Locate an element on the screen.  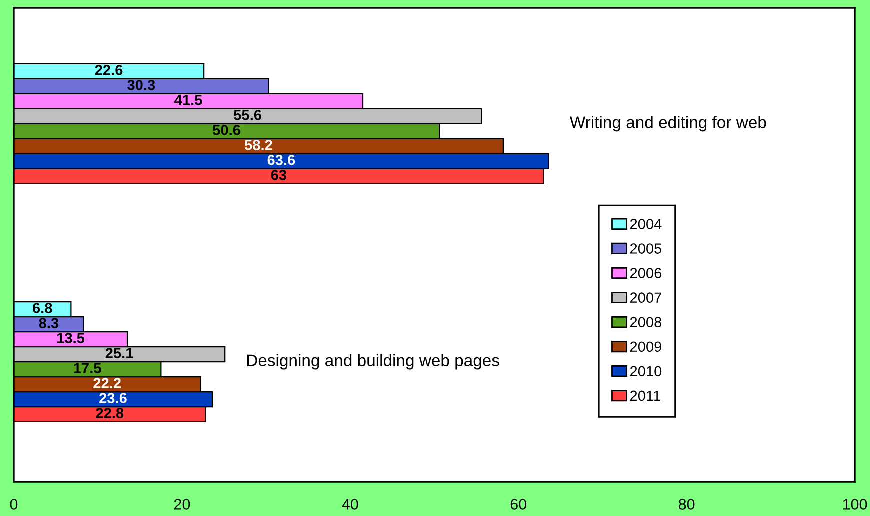
data-label: 13.5 is located at coordinates (71, 338).